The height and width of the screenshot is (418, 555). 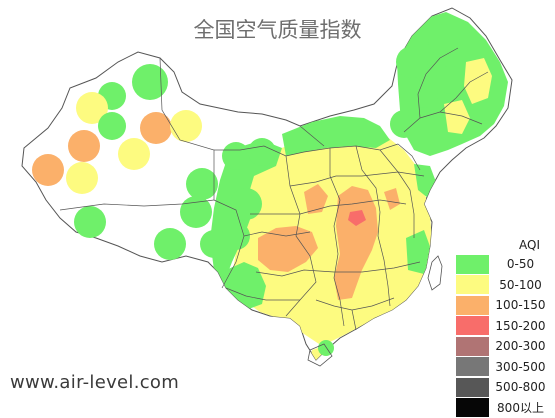 I want to click on legend-item: 50-100, so click(x=504, y=285).